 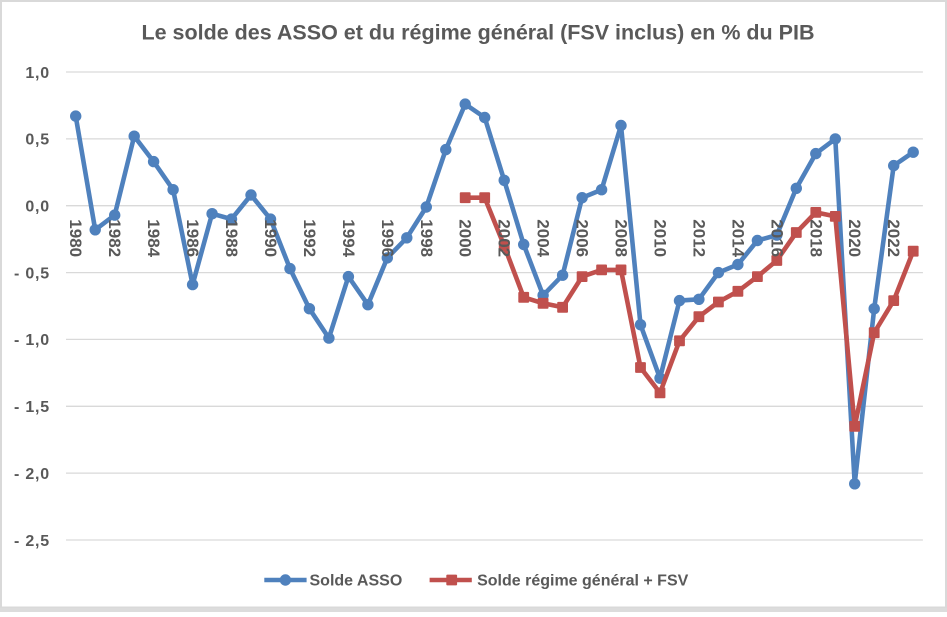 What do you see at coordinates (543, 238) in the screenshot?
I see `svg-text: 2004` at bounding box center [543, 238].